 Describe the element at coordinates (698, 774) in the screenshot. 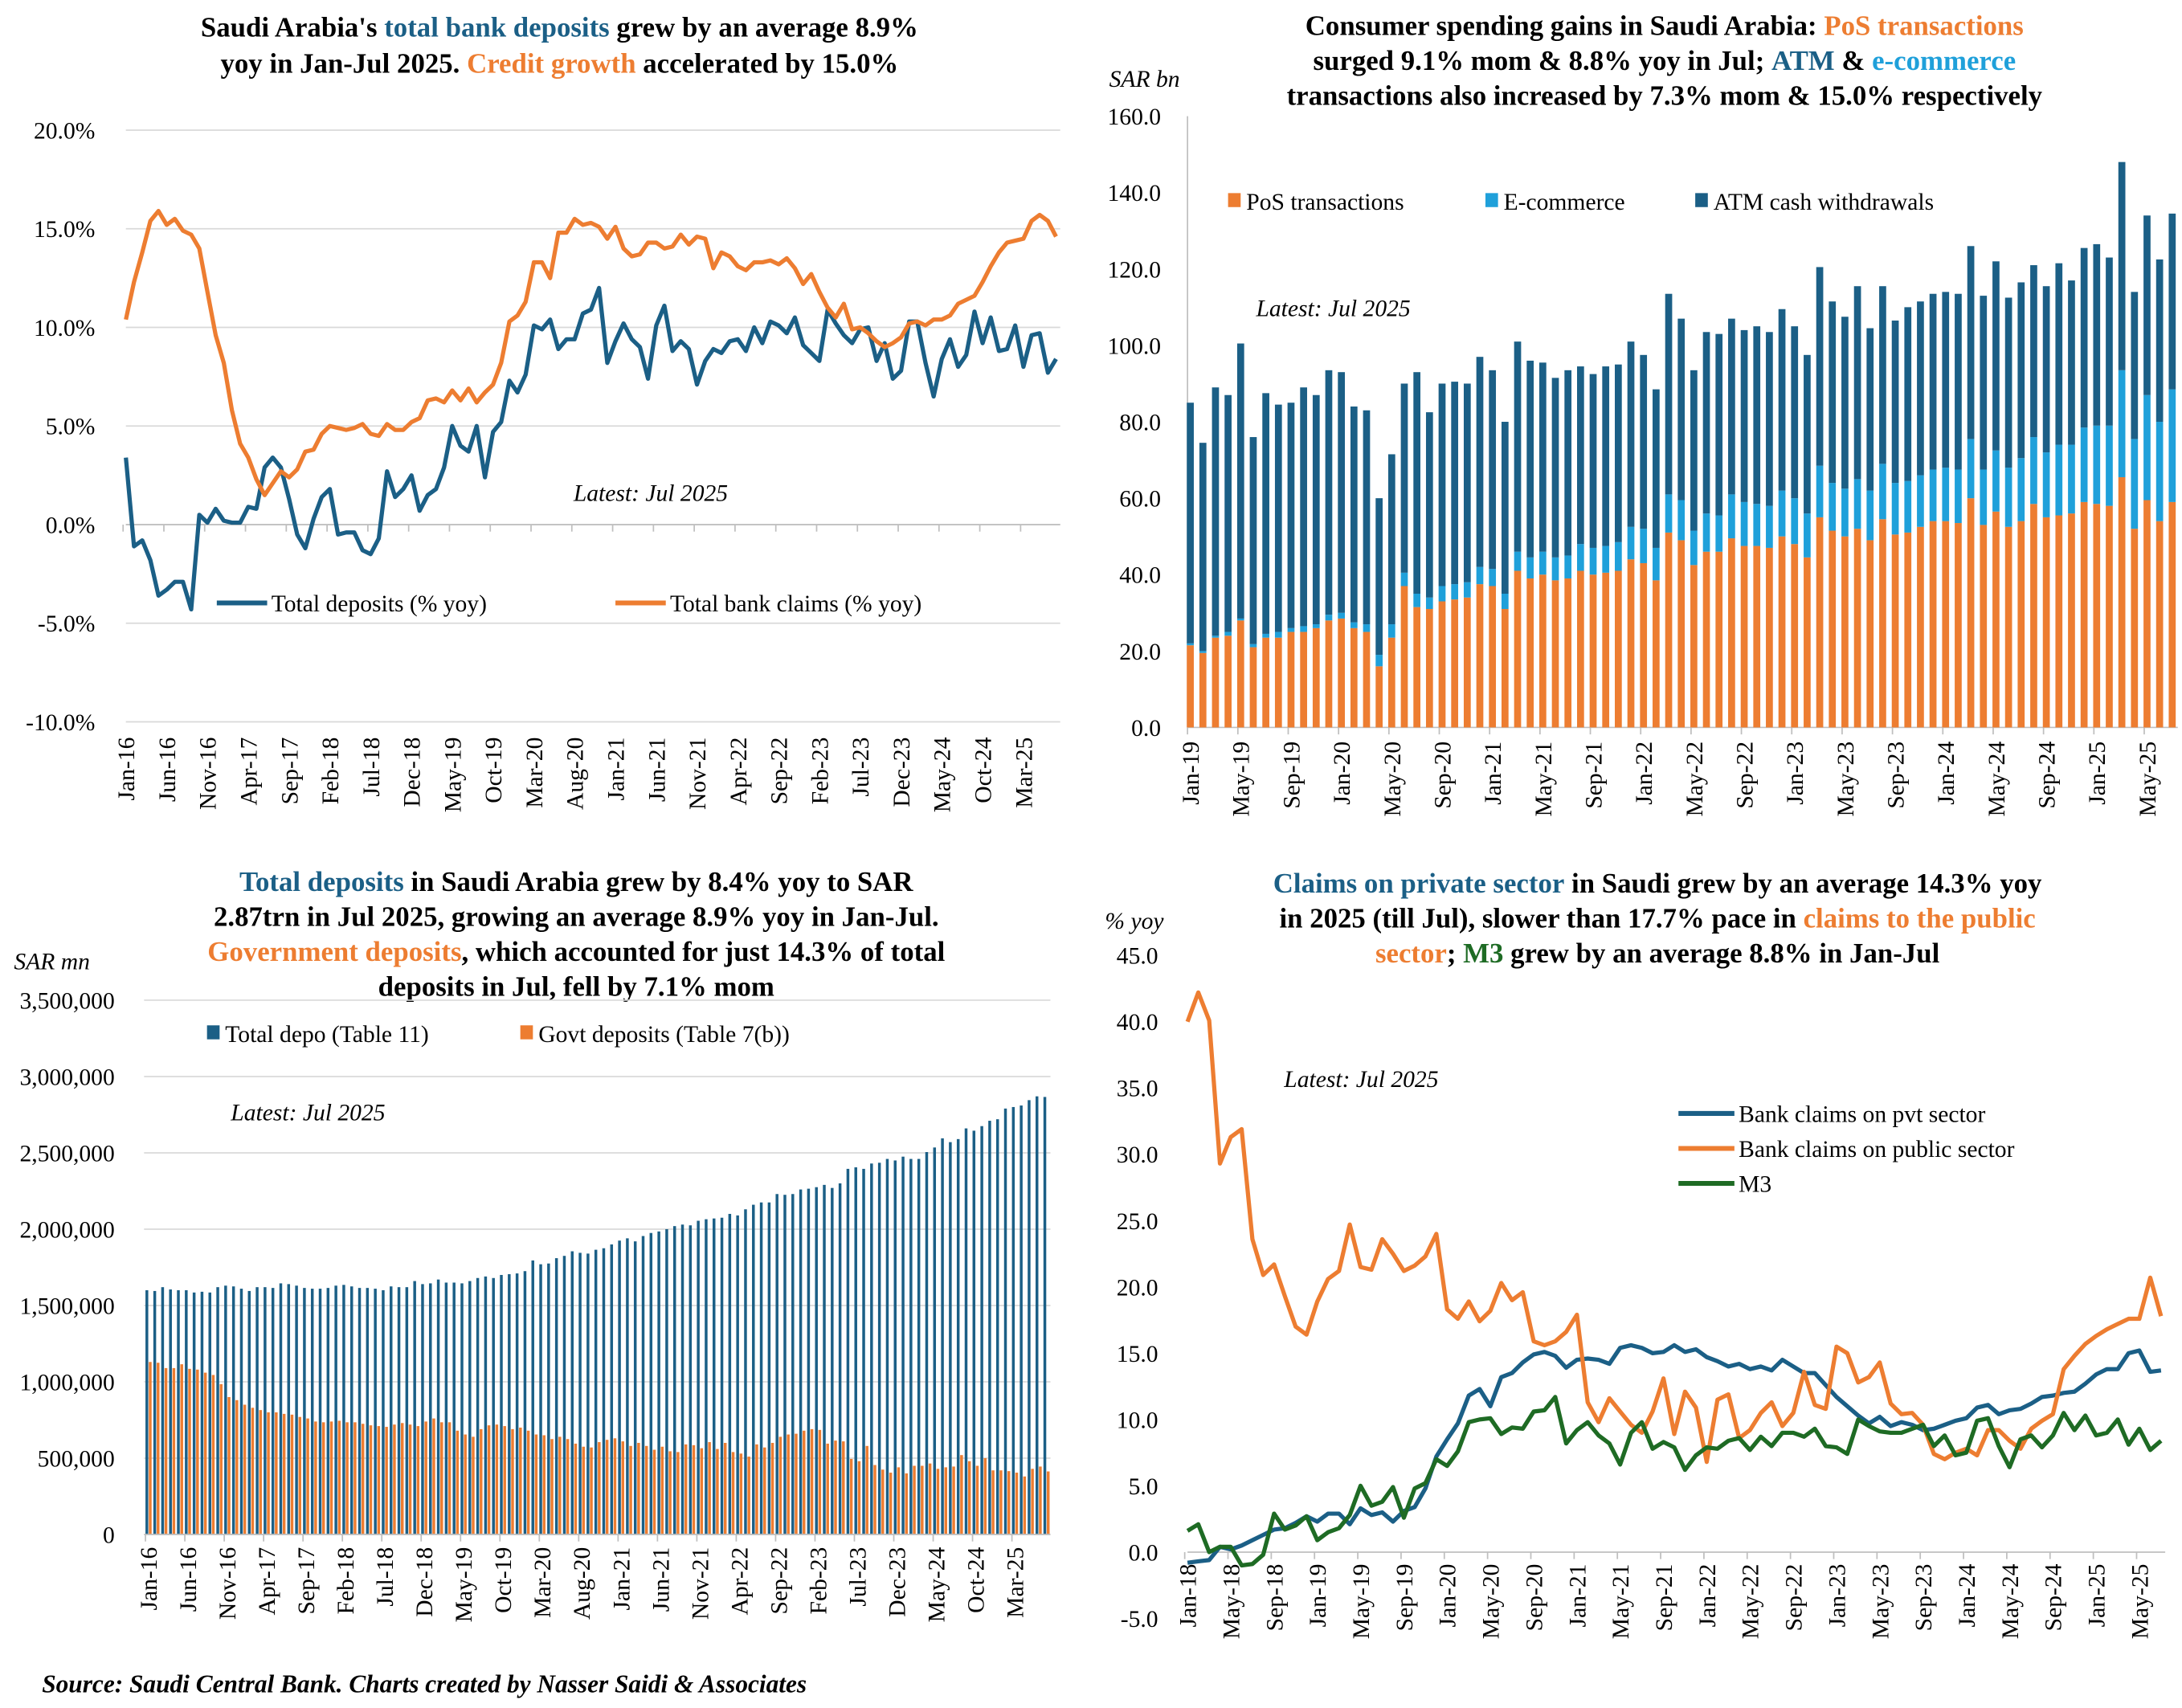

I see `x-tick-label: Nov-21` at that location.